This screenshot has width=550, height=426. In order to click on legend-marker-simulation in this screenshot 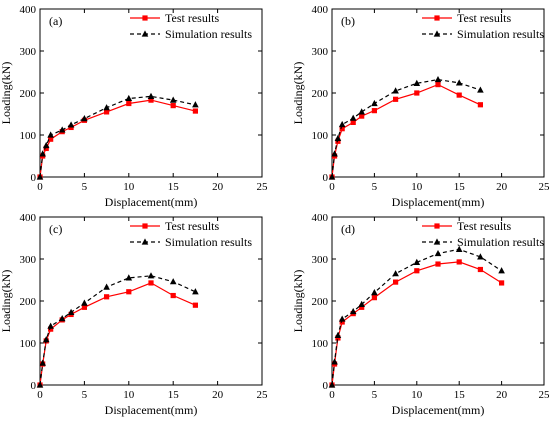, I will do `click(145, 33)`.